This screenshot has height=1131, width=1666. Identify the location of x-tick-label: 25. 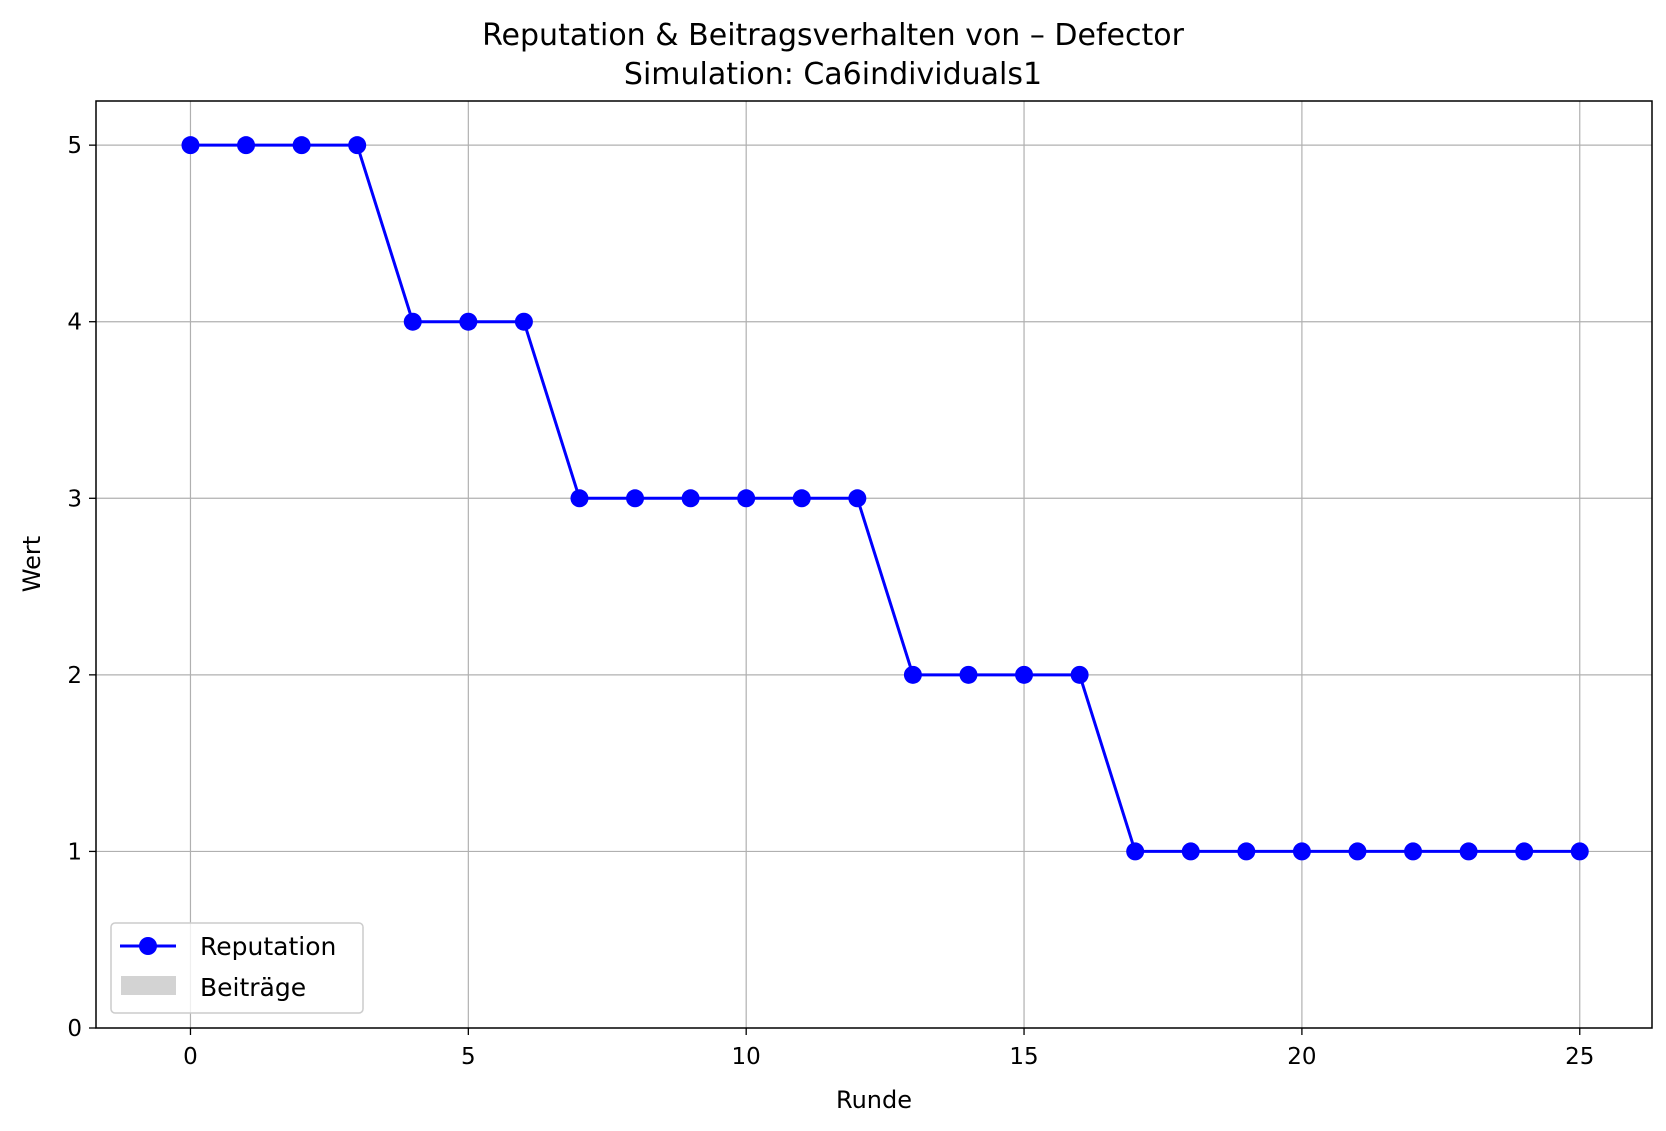
(1579, 1057).